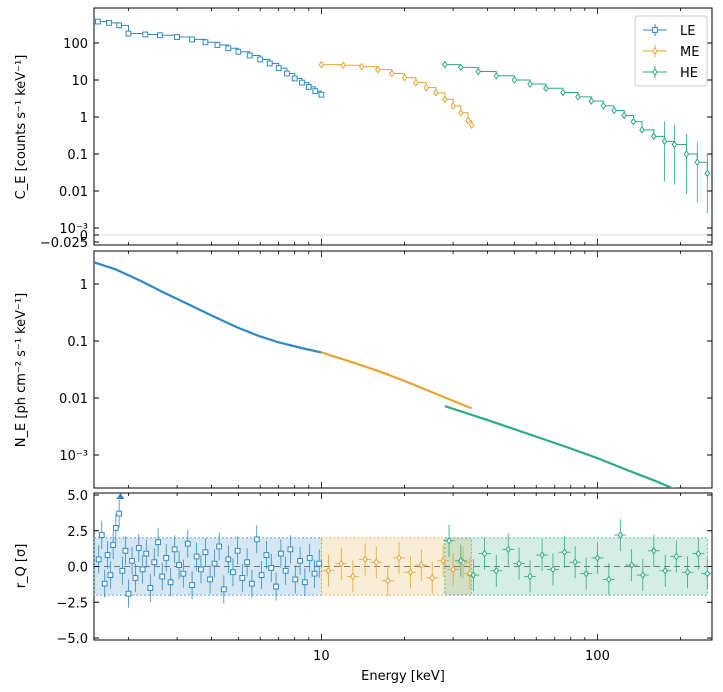  Describe the element at coordinates (73, 229) in the screenshot. I see `counts-y-tick-label: 10⁻³` at that location.